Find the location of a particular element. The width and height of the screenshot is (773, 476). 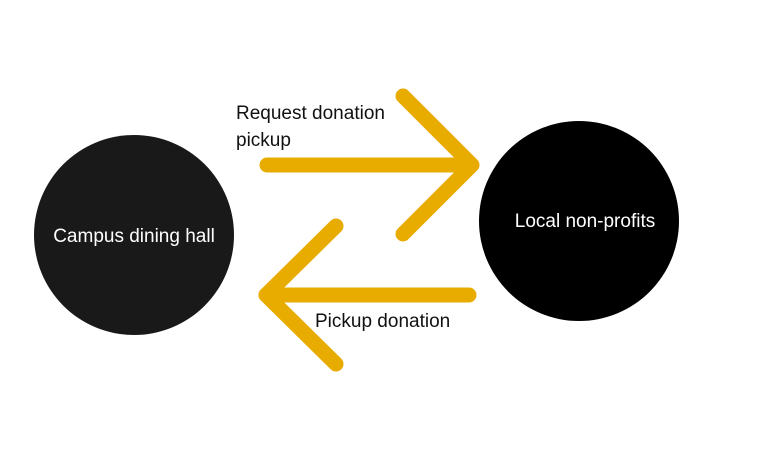

node-local-non-profits: Local non-profits is located at coordinates (579, 221).